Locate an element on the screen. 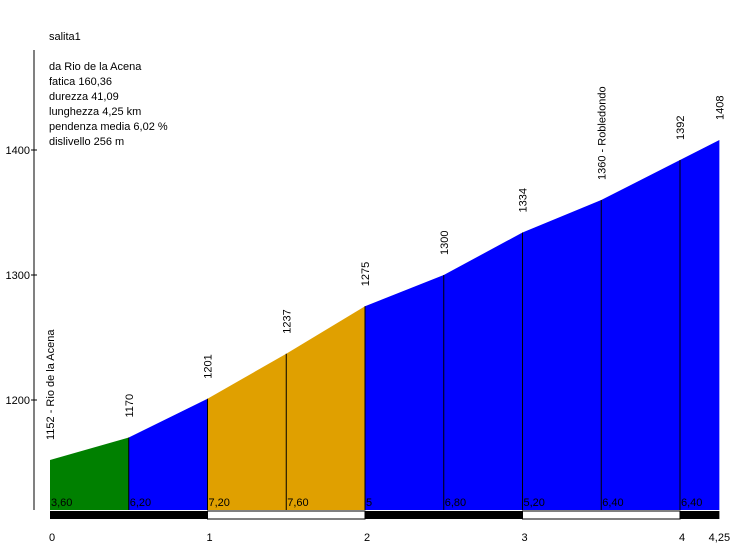 The height and width of the screenshot is (550, 750). gradient-label-2: 7,20 is located at coordinates (219, 503).